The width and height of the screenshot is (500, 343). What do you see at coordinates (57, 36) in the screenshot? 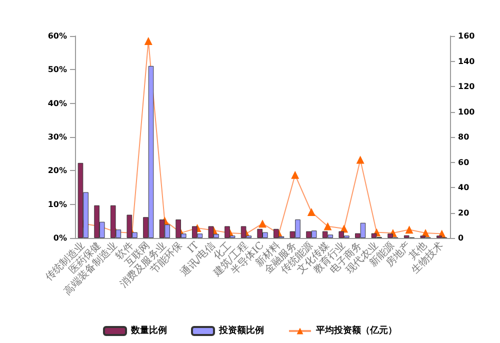
I see `y-tick-label: 60%` at bounding box center [57, 36].